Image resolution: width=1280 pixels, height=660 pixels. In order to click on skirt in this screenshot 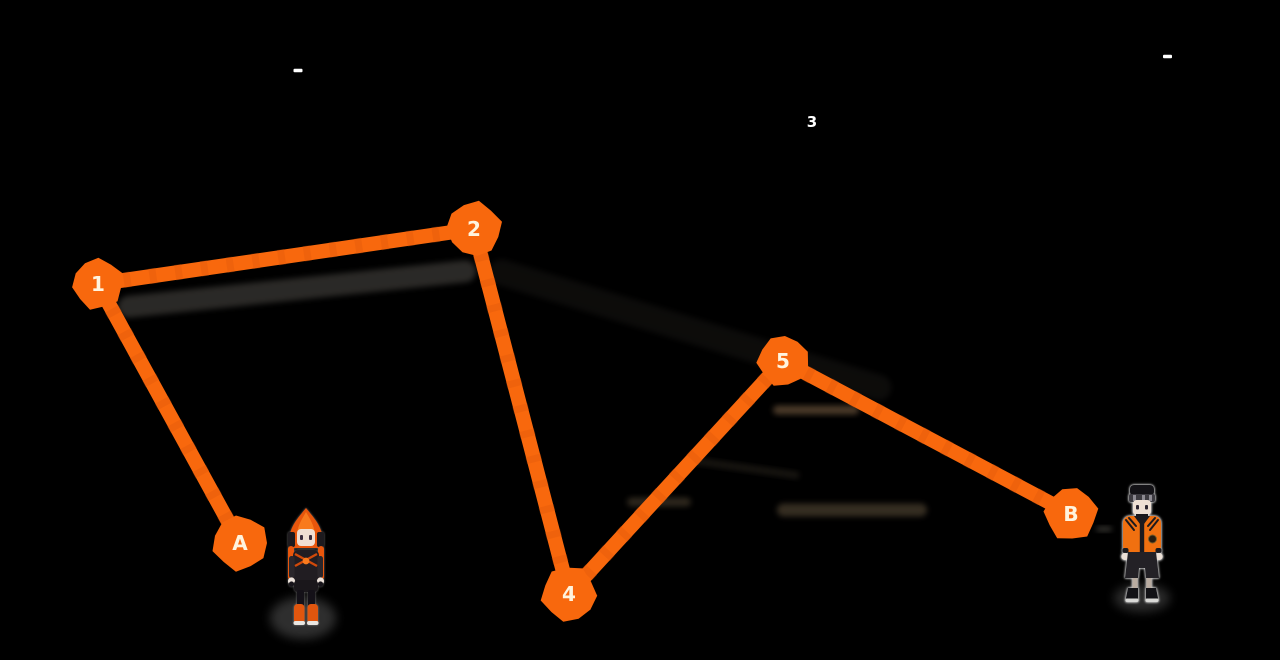, I will do `click(306, 586)`.